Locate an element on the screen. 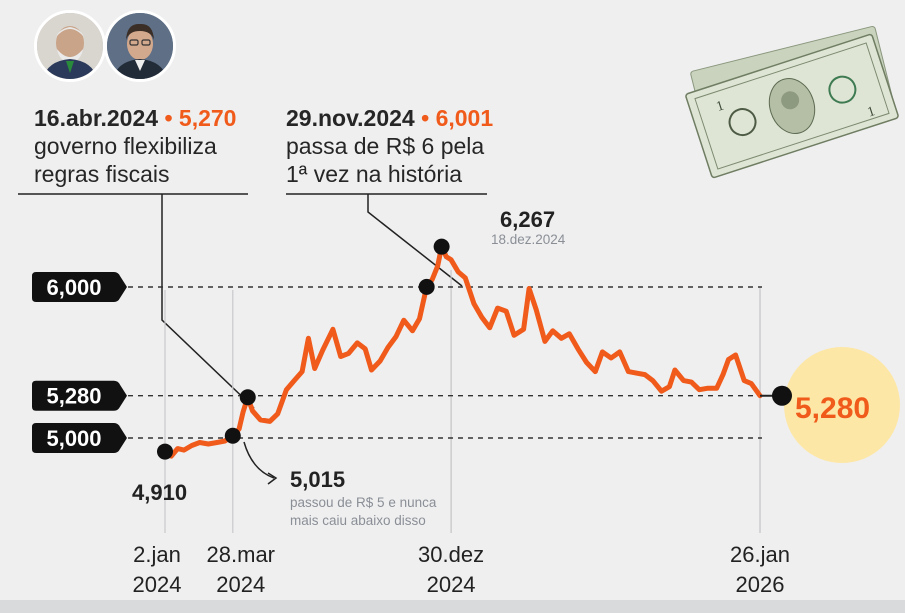 The image size is (905, 613). data-label-start: 4,910 is located at coordinates (159, 492).